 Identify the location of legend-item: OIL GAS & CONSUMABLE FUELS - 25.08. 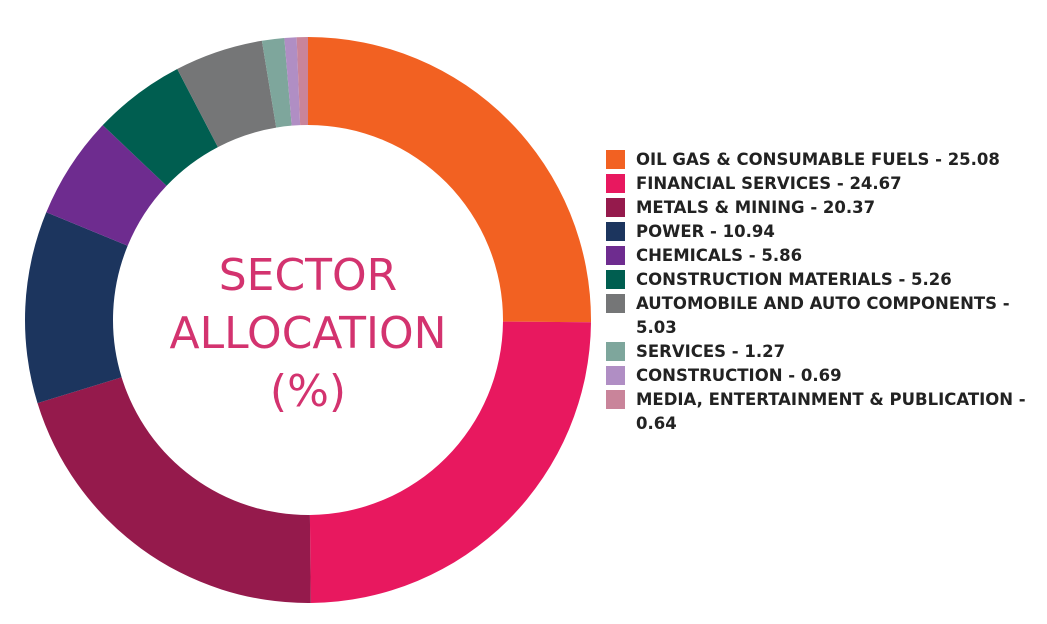
(821, 160).